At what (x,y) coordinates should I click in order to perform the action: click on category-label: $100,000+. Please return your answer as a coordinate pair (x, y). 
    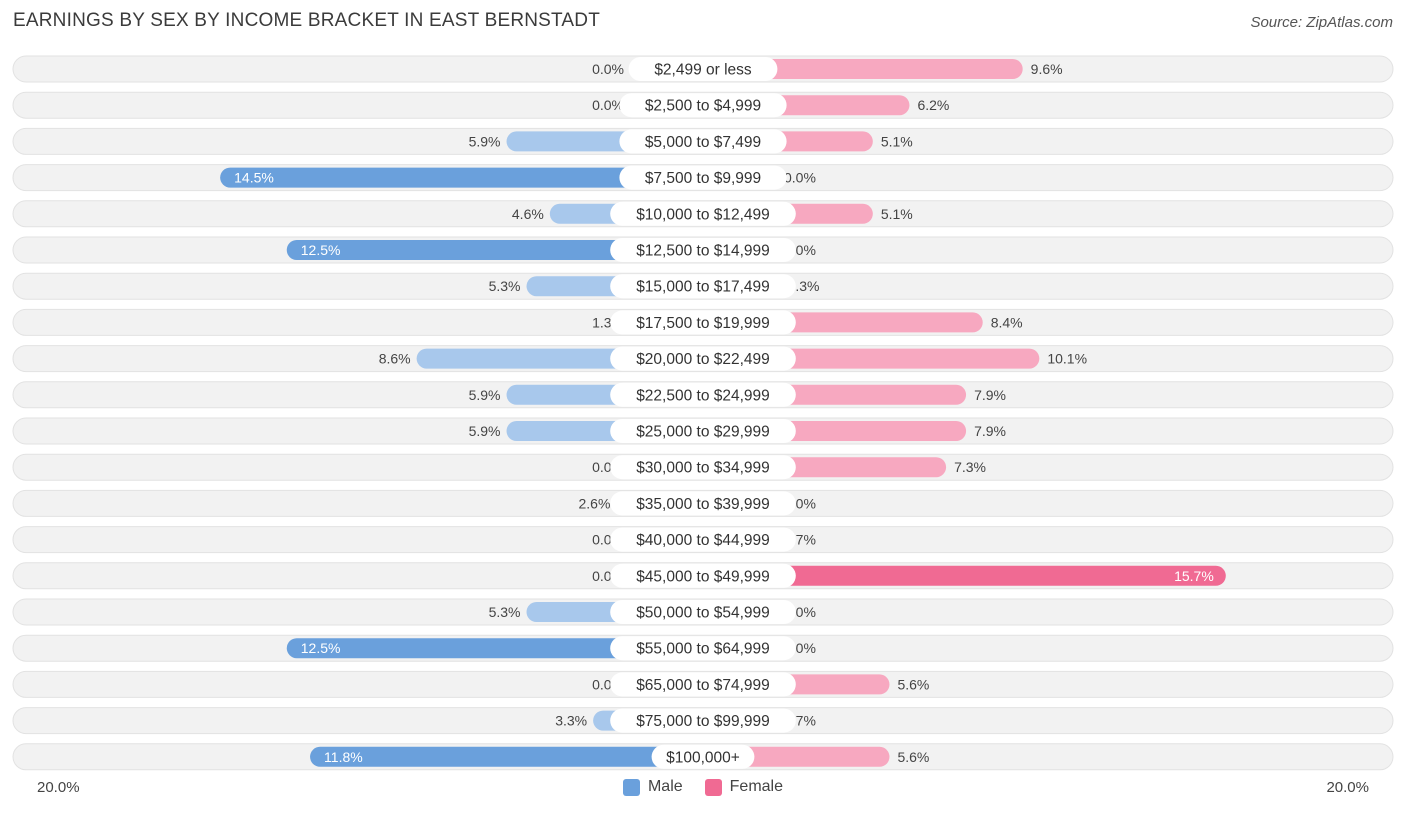
    Looking at the image, I should click on (703, 757).